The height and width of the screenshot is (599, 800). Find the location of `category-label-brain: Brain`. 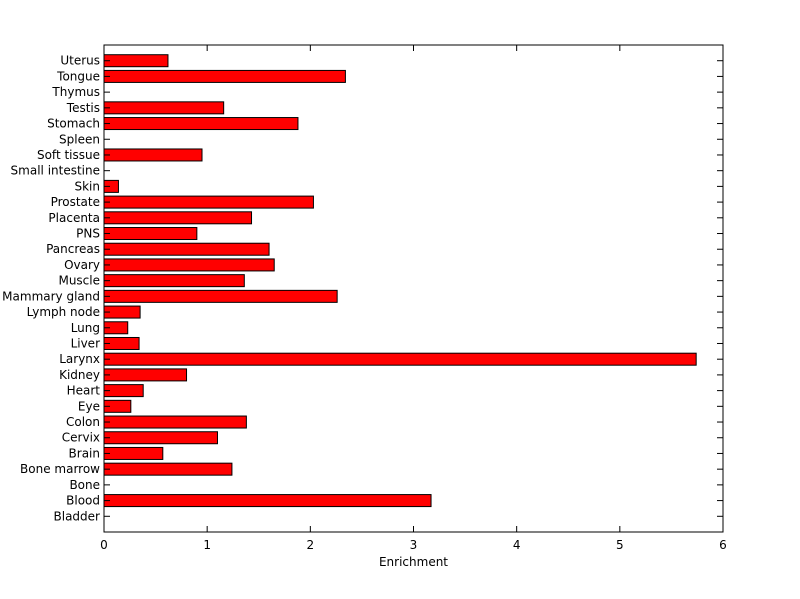

category-label-brain: Brain is located at coordinates (84, 453).